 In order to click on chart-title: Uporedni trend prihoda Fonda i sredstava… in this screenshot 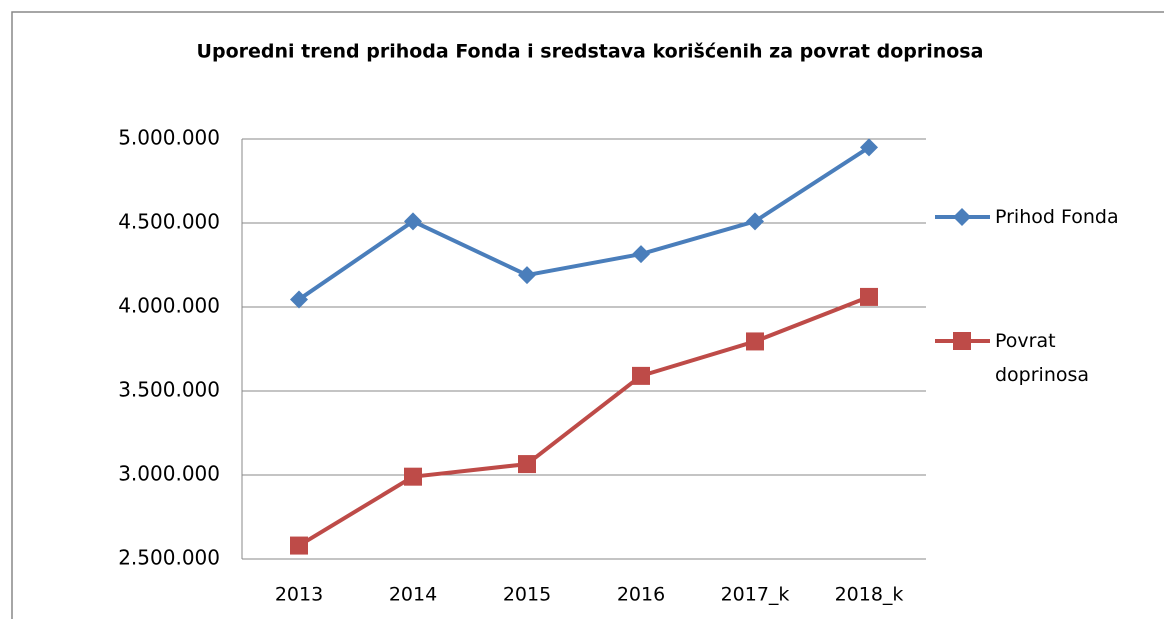, I will do `click(590, 52)`.